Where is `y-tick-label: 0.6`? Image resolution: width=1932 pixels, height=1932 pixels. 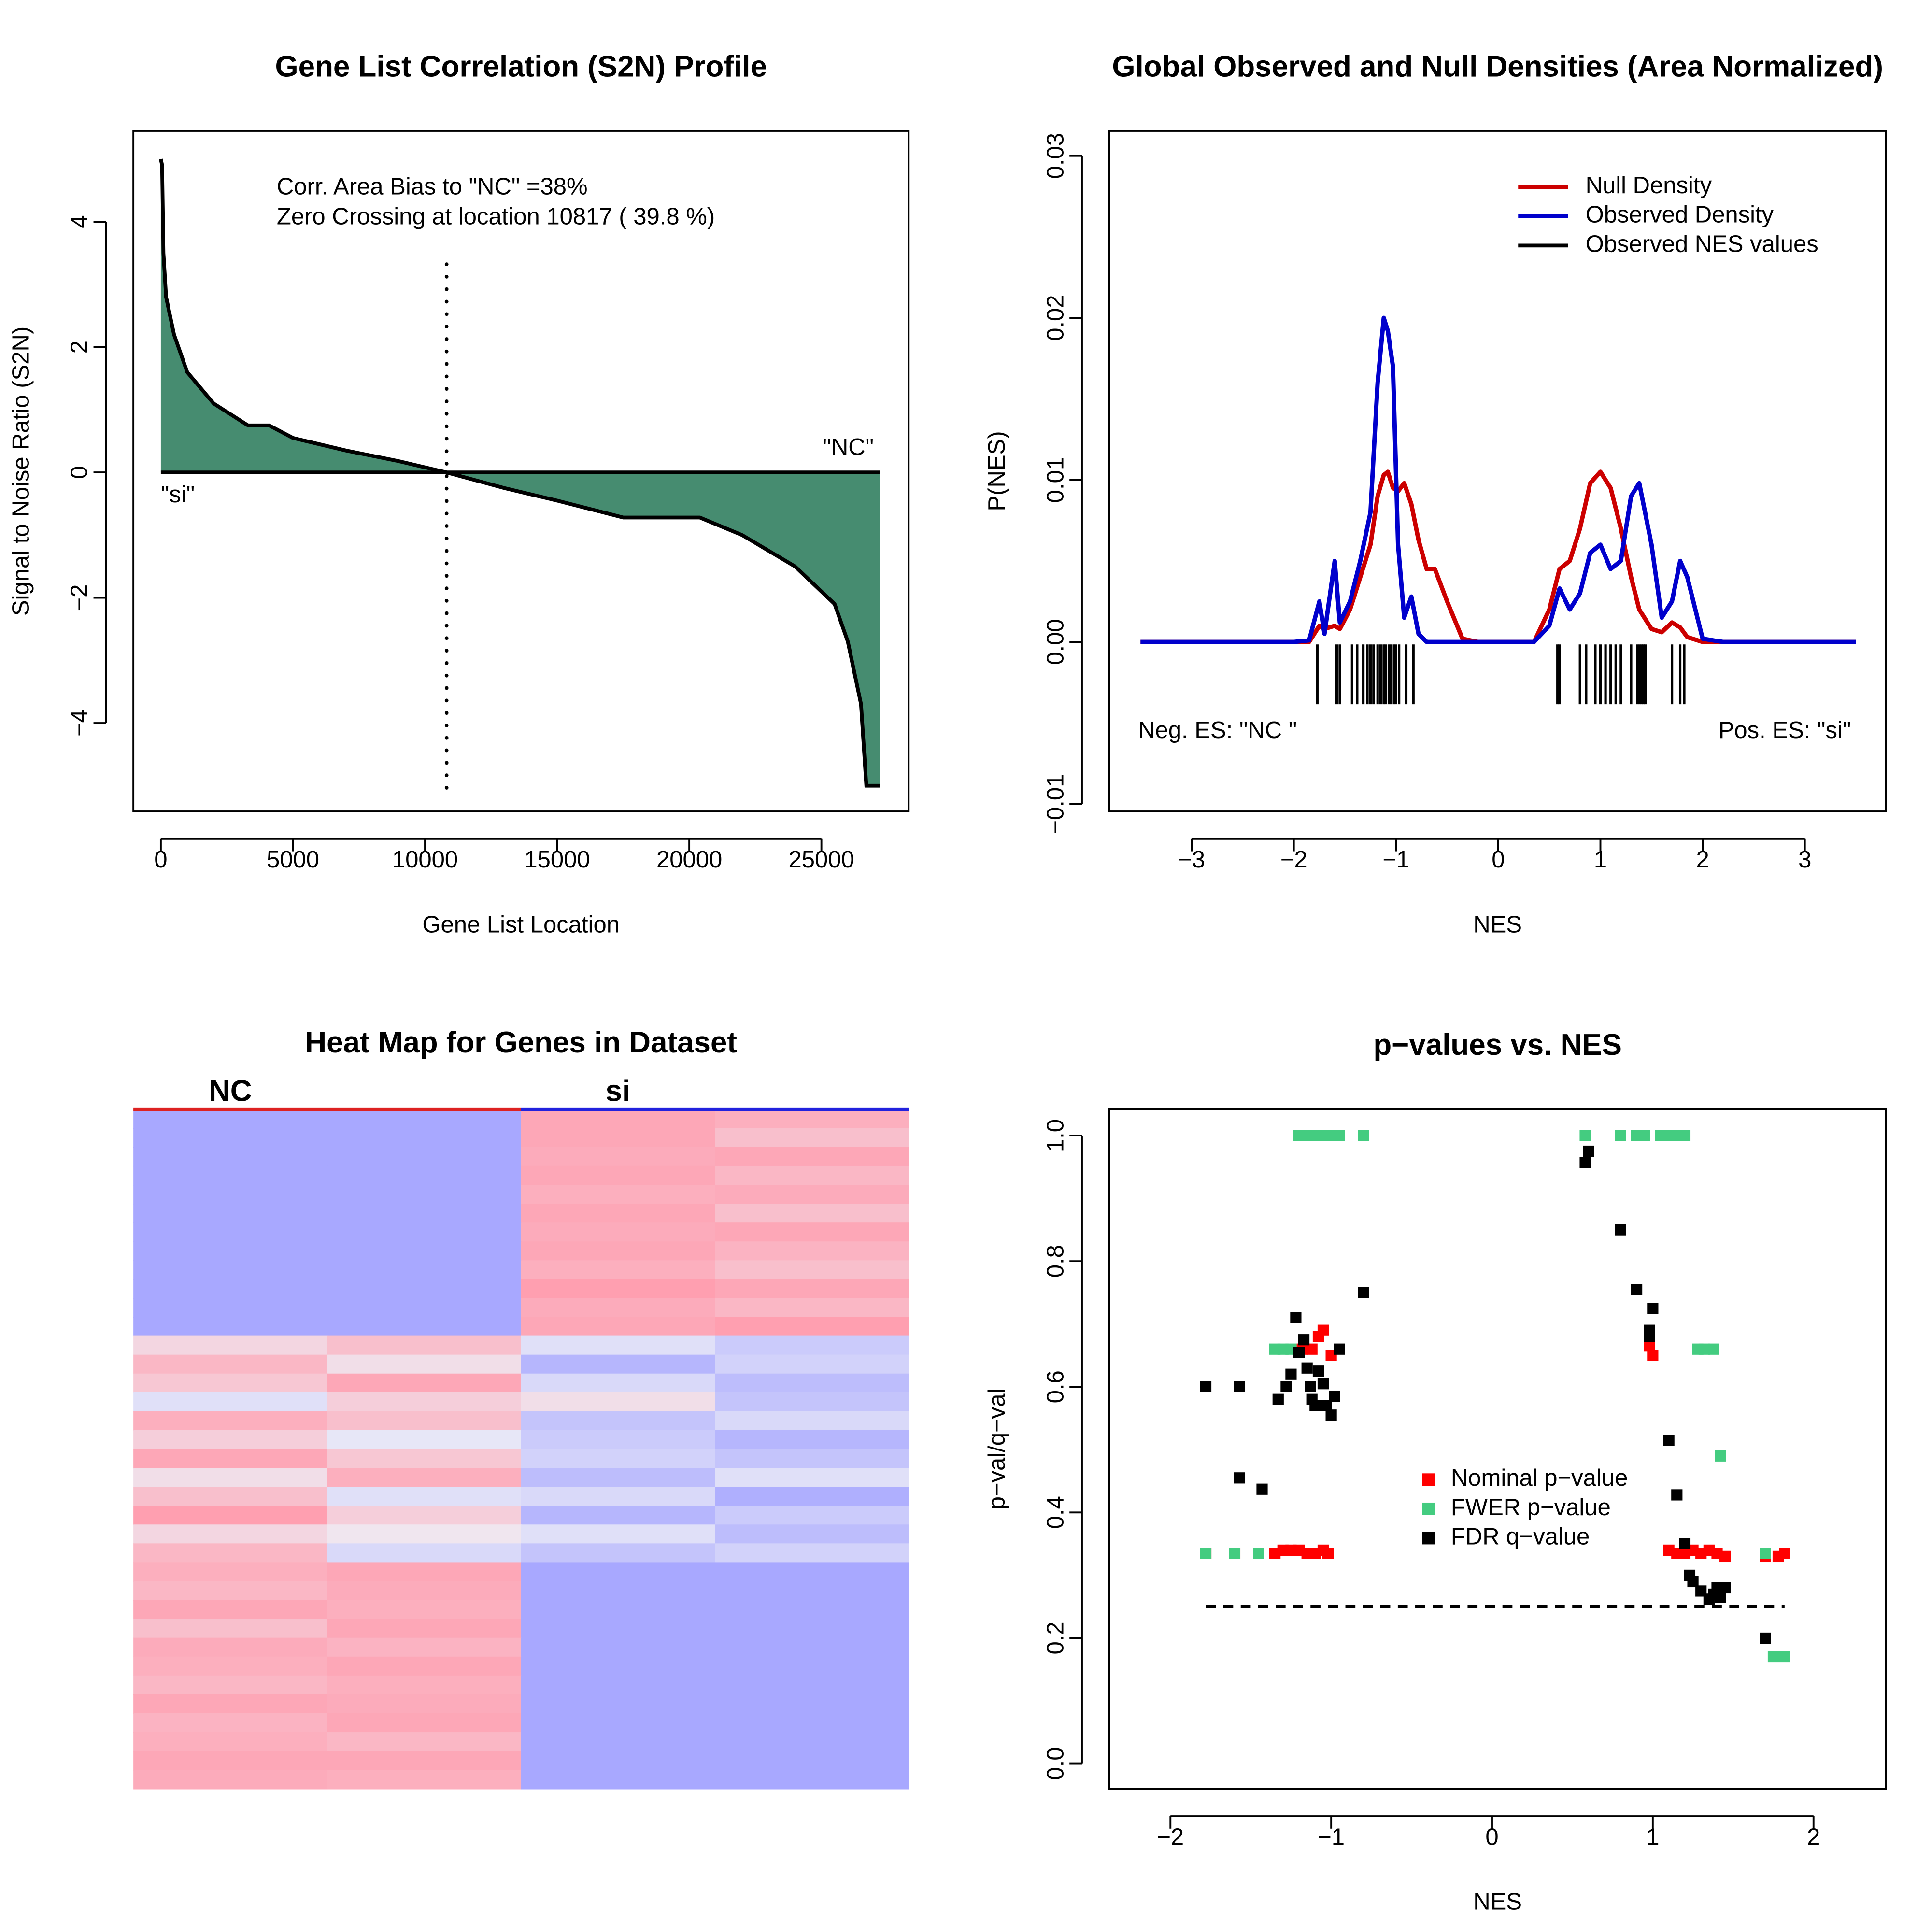
y-tick-label: 0.6 is located at coordinates (1055, 1386).